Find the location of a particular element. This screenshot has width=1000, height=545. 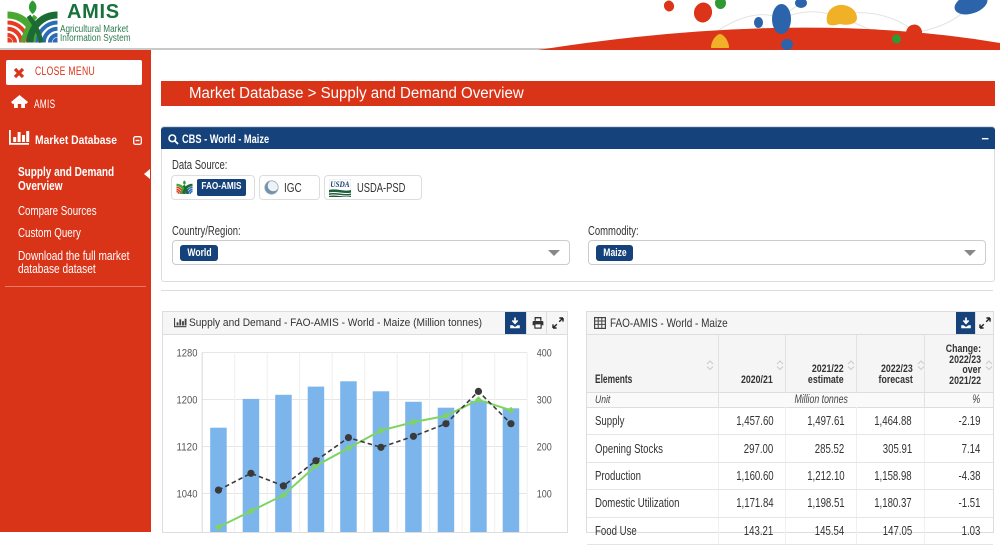

svg-text: 1200 is located at coordinates (186, 400).